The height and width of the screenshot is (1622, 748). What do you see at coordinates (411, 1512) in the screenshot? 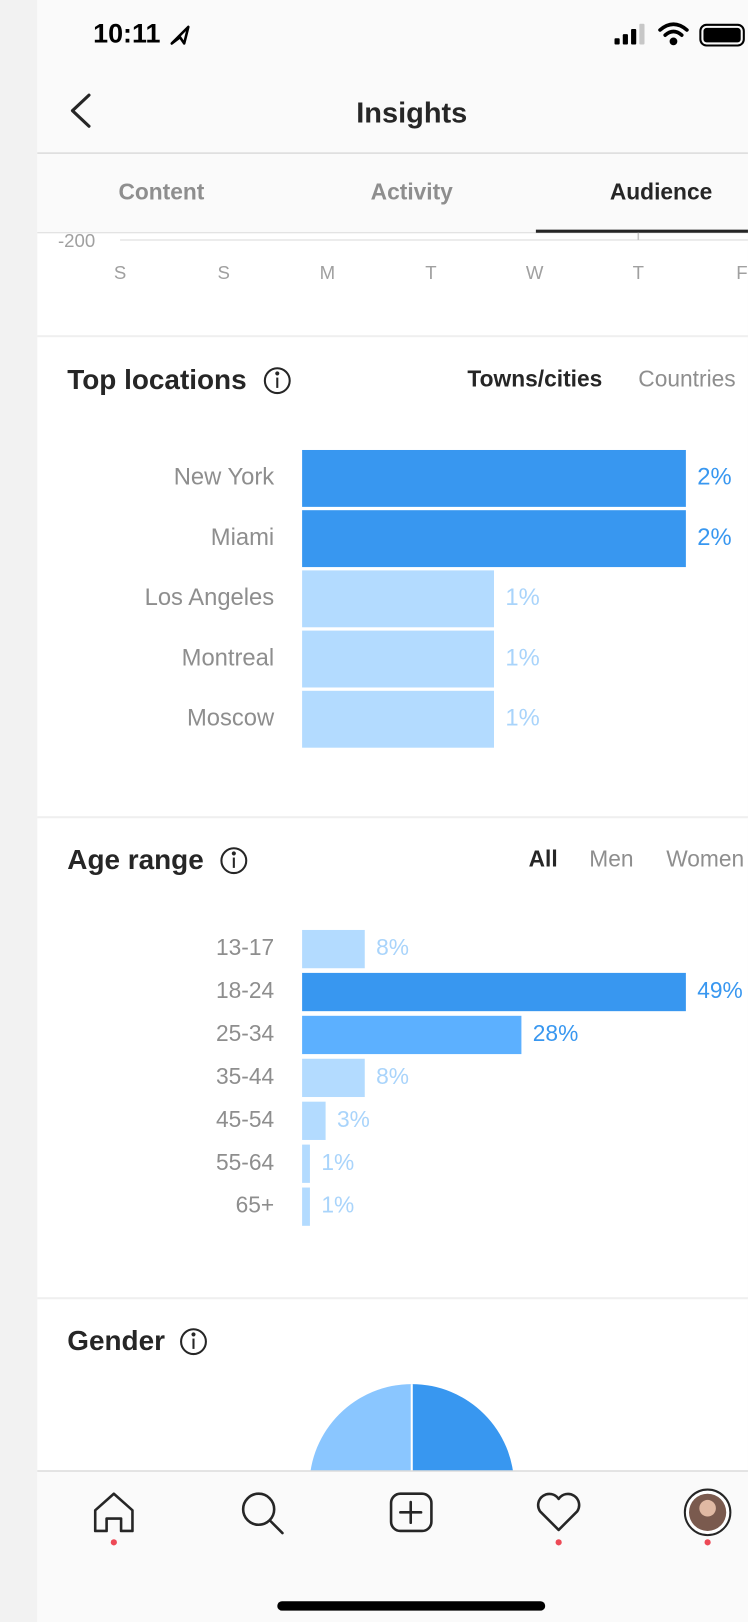
I see `new-post-icon` at bounding box center [411, 1512].